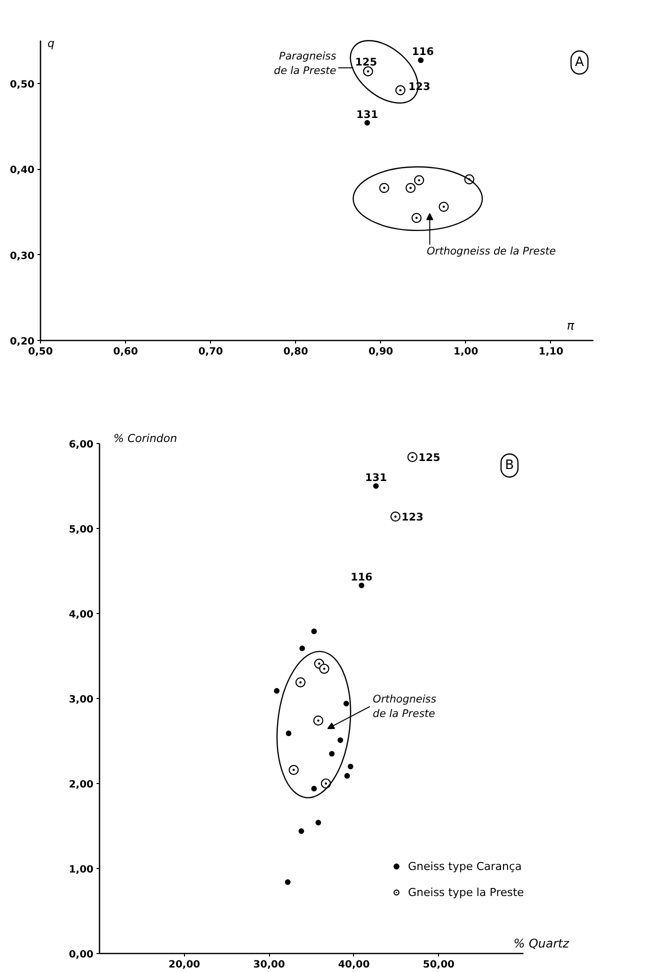 The image size is (658, 972). I want to click on text: A, so click(579, 62).